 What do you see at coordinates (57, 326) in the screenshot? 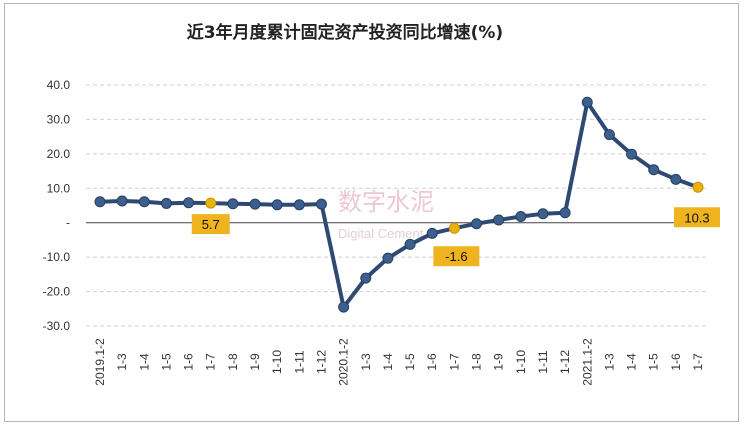
I see `y-tick-label: -30.0` at bounding box center [57, 326].